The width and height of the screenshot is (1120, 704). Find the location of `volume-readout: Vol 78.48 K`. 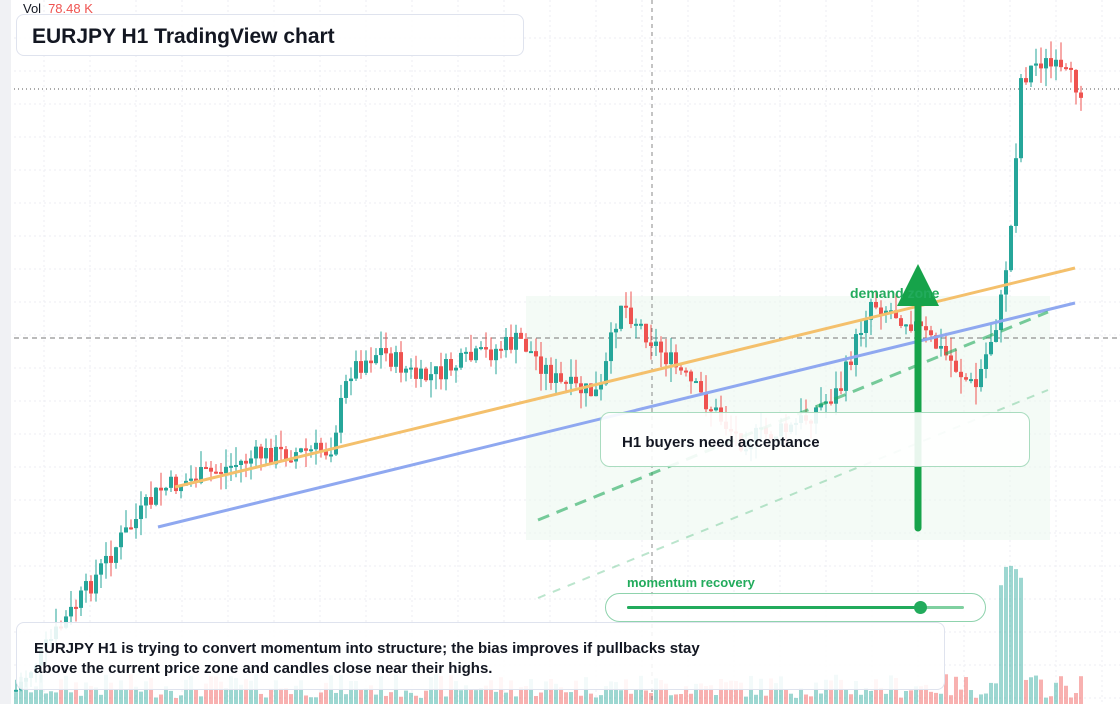

volume-readout: Vol 78.48 K is located at coordinates (58, 8).